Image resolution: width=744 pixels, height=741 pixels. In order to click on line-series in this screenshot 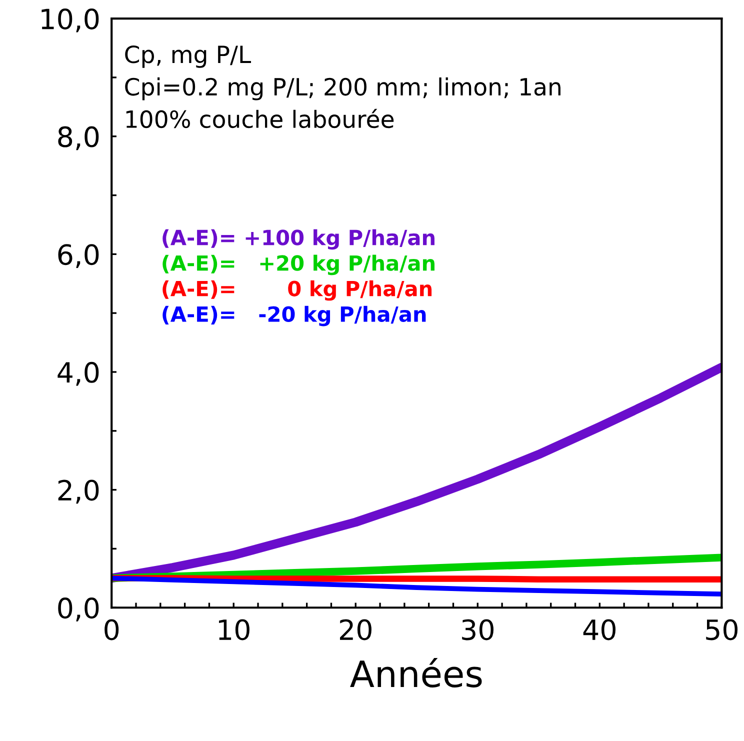, I will do `click(417, 586)`.